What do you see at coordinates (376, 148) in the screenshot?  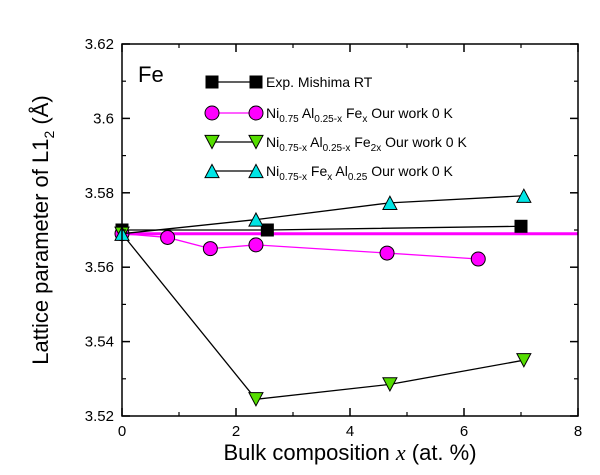 I see `legend-label-part: 2x` at bounding box center [376, 148].